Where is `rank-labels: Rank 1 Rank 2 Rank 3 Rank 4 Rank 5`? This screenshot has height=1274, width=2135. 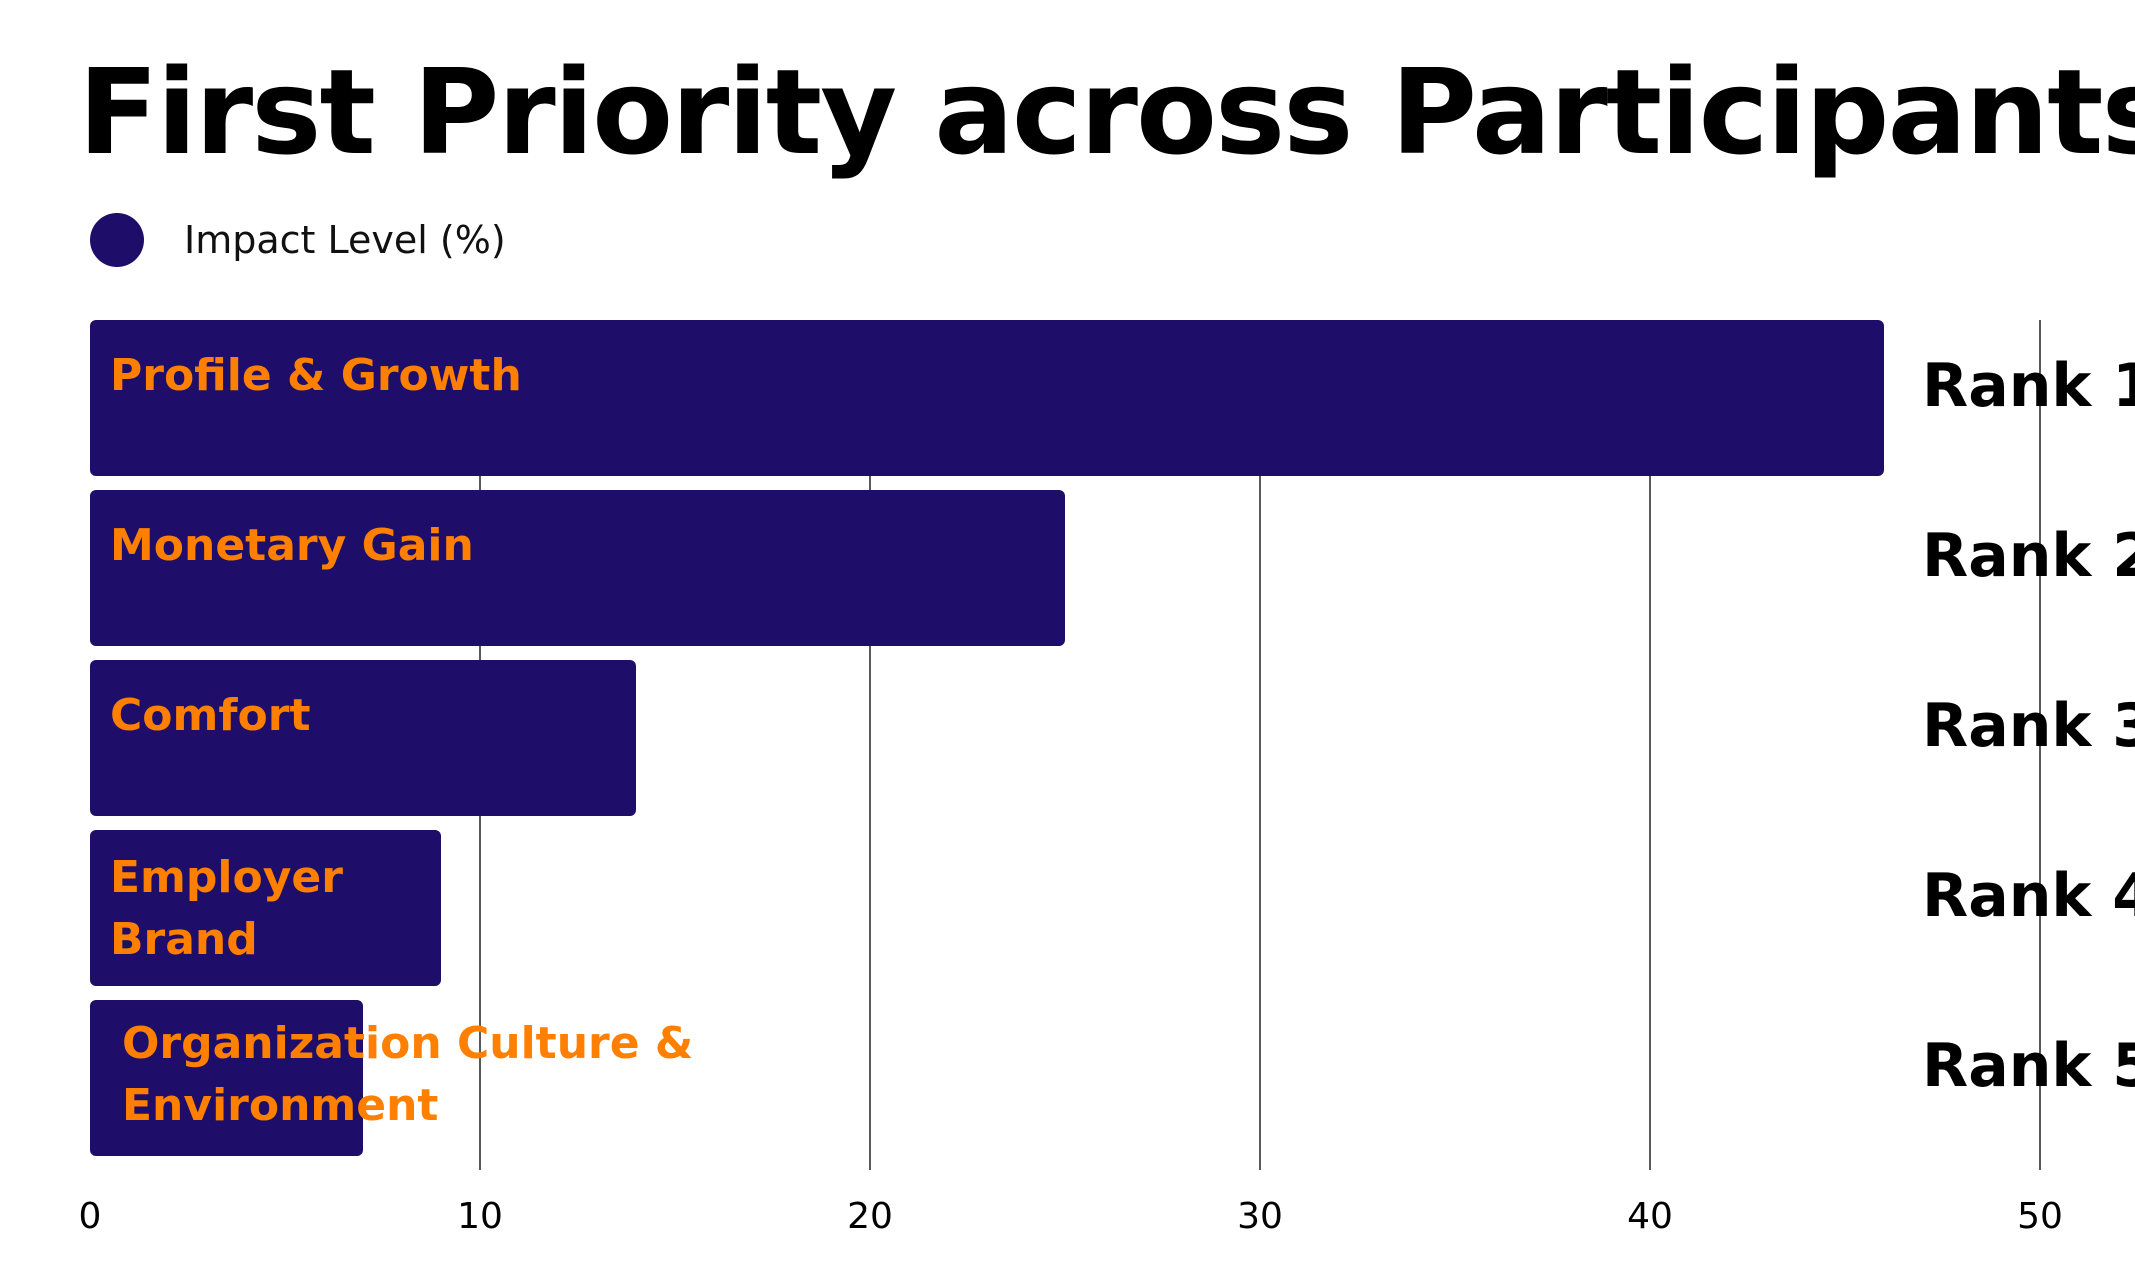 rank-labels: Rank 1 Rank 2 Rank 3 Rank 4 Rank 5 is located at coordinates (2028, 726).